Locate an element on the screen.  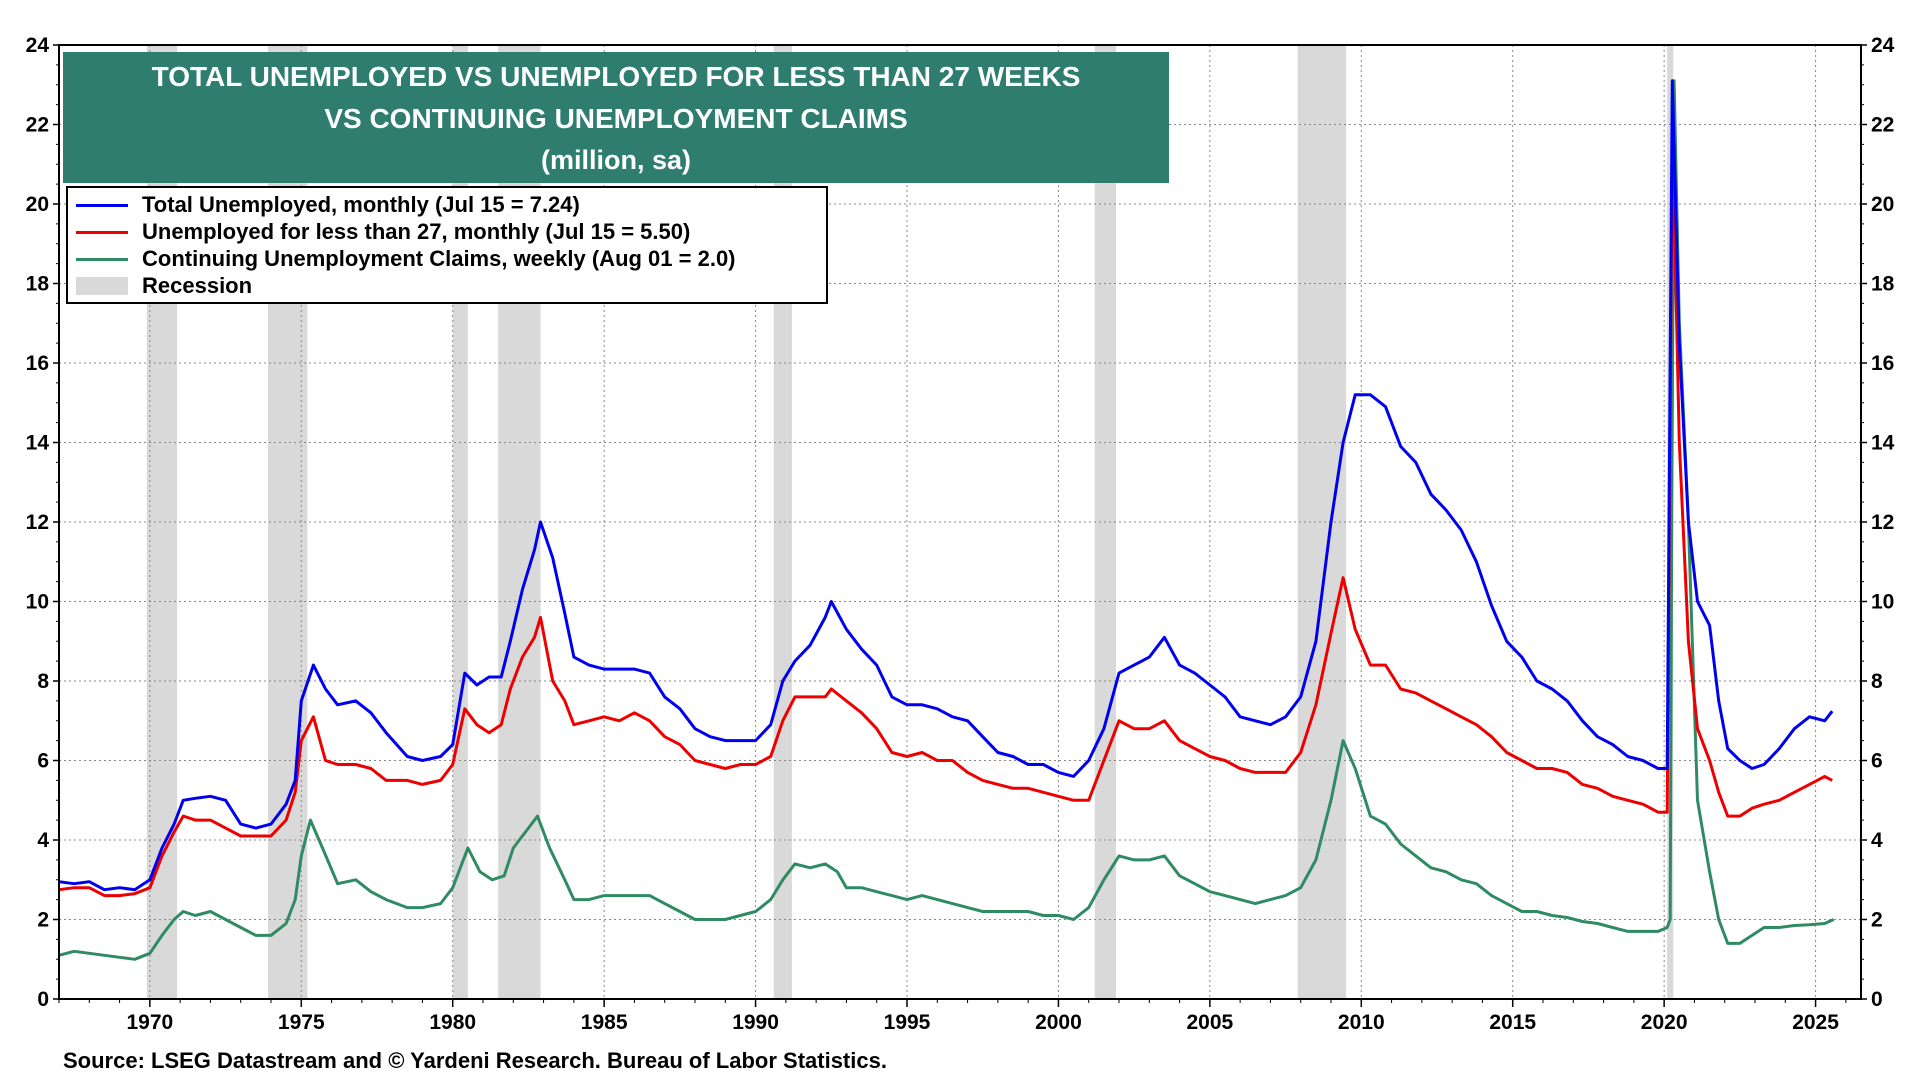
y-tick-label-right: 2 is located at coordinates (1877, 920).